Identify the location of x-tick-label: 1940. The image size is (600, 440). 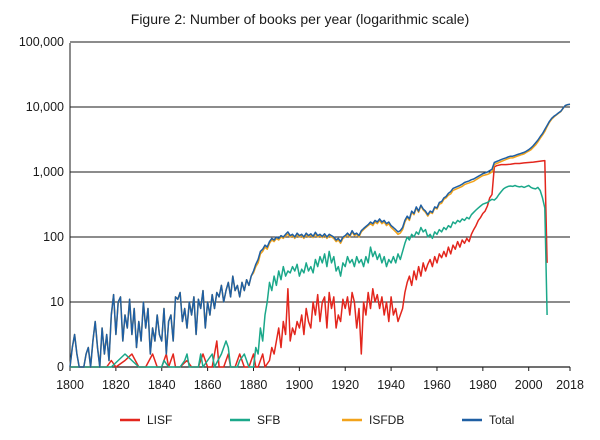
(391, 385).